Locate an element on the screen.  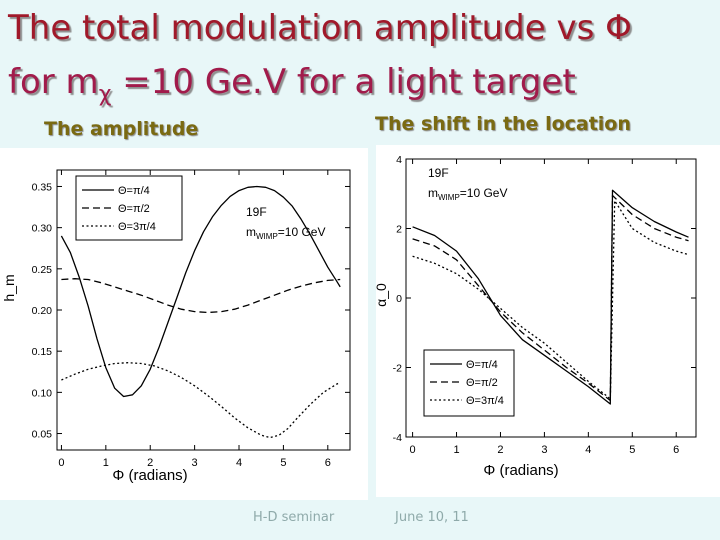
legend-box is located at coordinates (469, 383).